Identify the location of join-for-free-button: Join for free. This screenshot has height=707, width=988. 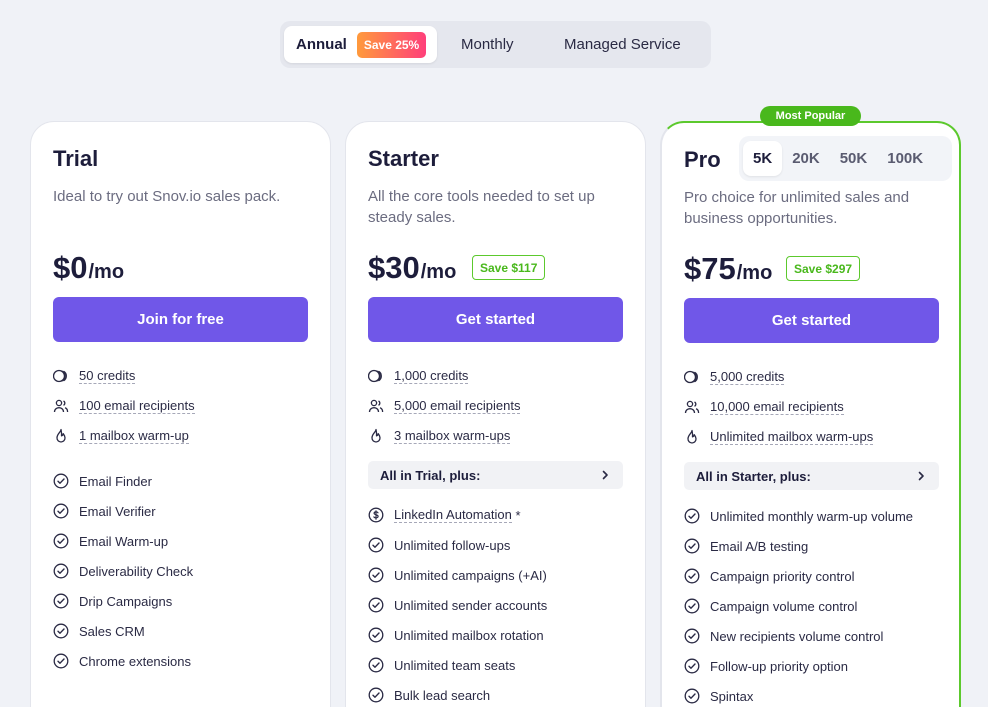
(180, 319).